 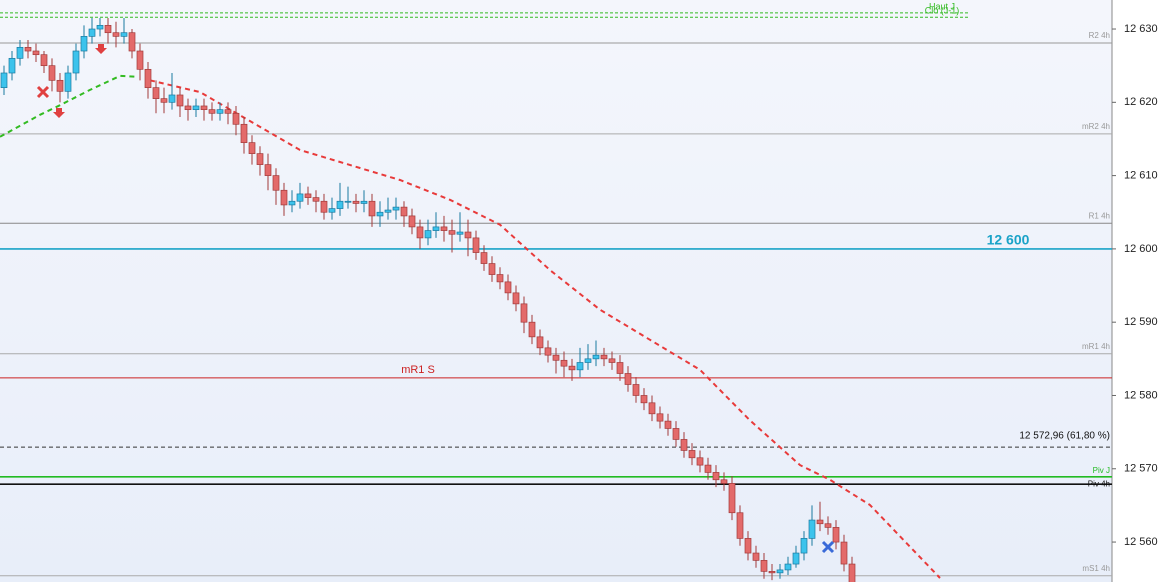 What do you see at coordinates (1096, 346) in the screenshot?
I see `level-label: mR1 4h` at bounding box center [1096, 346].